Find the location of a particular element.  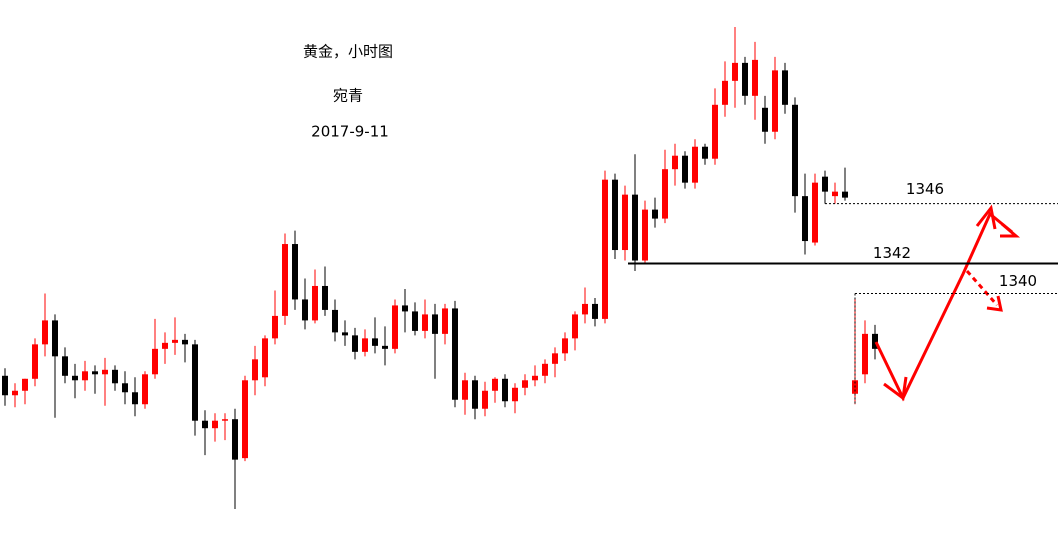

chart-title: 黄金，小时图 is located at coordinates (348, 52).